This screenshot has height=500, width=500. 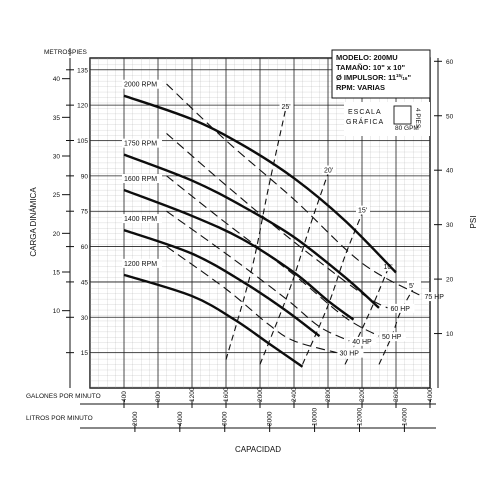 I want to click on feet-tick-label: 15, so click(x=85, y=353).